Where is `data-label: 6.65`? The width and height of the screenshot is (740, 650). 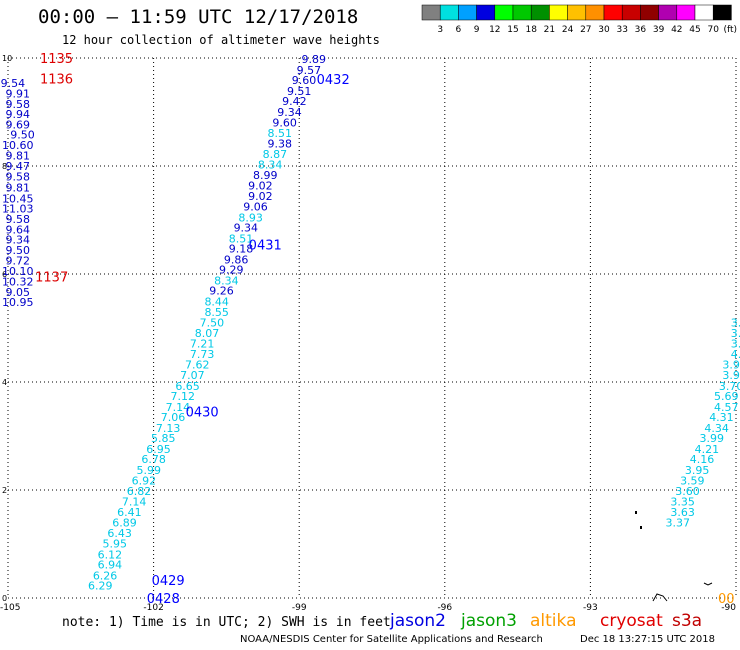
data-label: 6.65 is located at coordinates (187, 386).